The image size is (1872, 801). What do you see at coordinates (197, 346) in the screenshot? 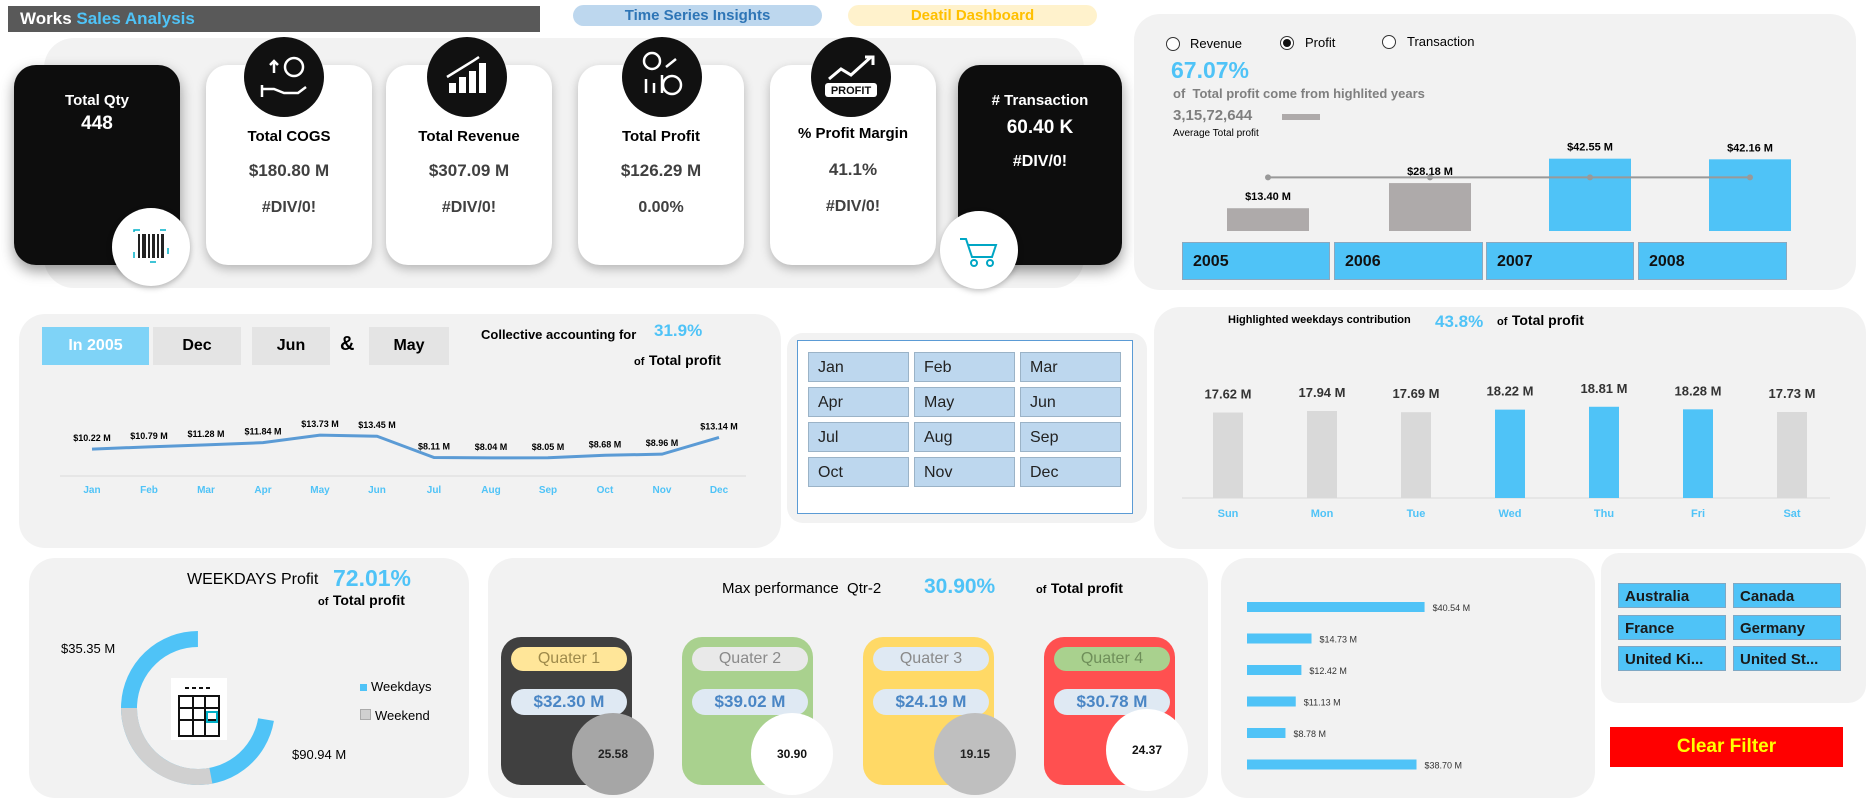
I see `tab-dec: Dec` at bounding box center [197, 346].